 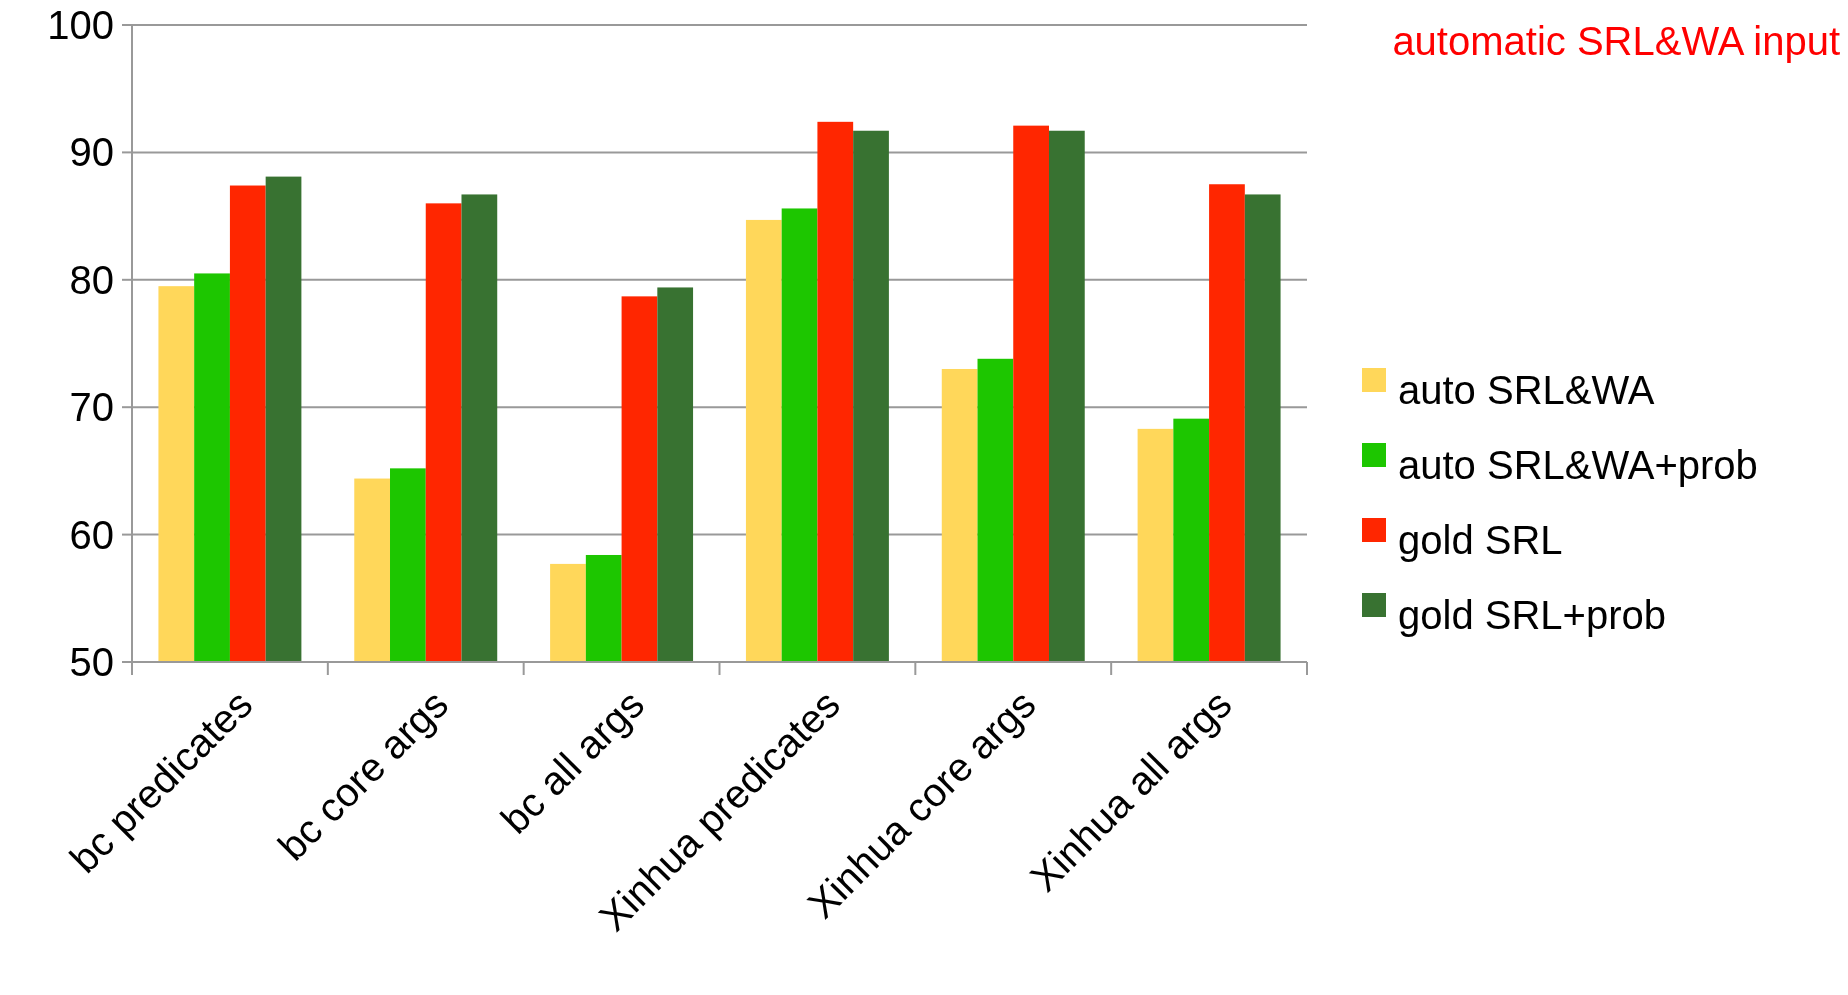 I want to click on text: automatic SRL&WA input, so click(x=1616, y=41).